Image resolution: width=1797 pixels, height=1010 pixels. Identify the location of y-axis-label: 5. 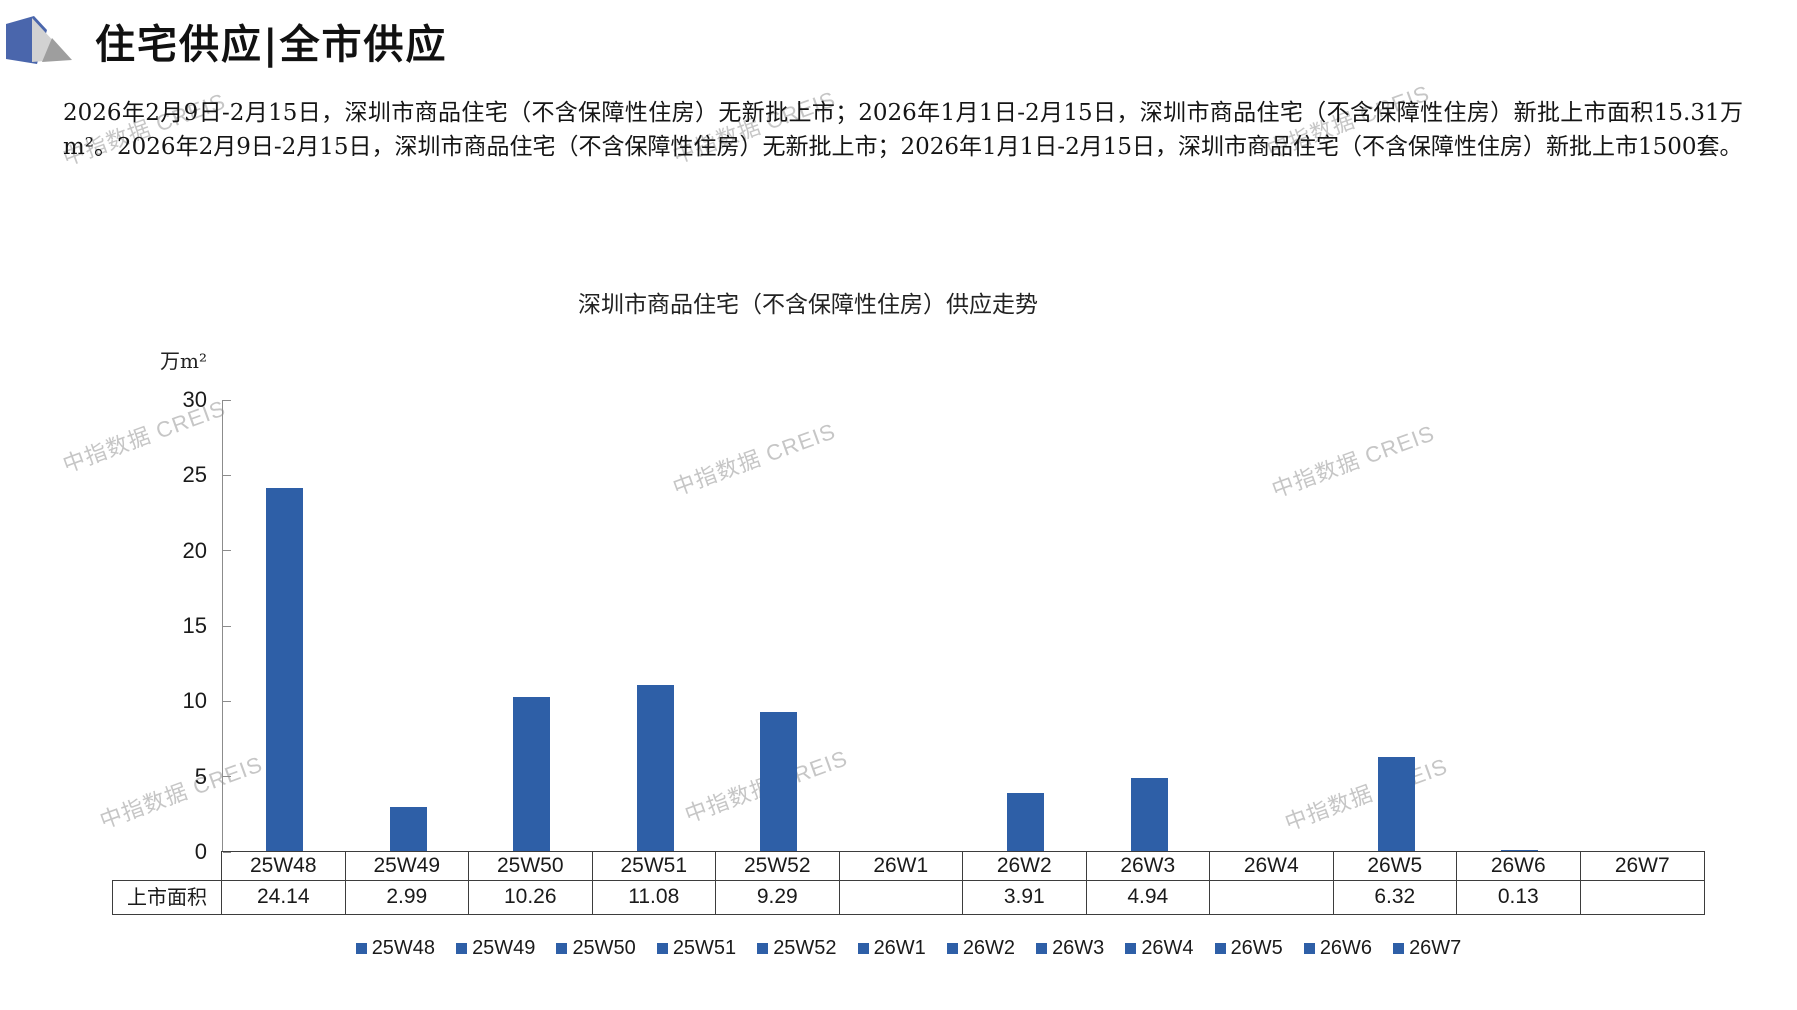
(200, 776).